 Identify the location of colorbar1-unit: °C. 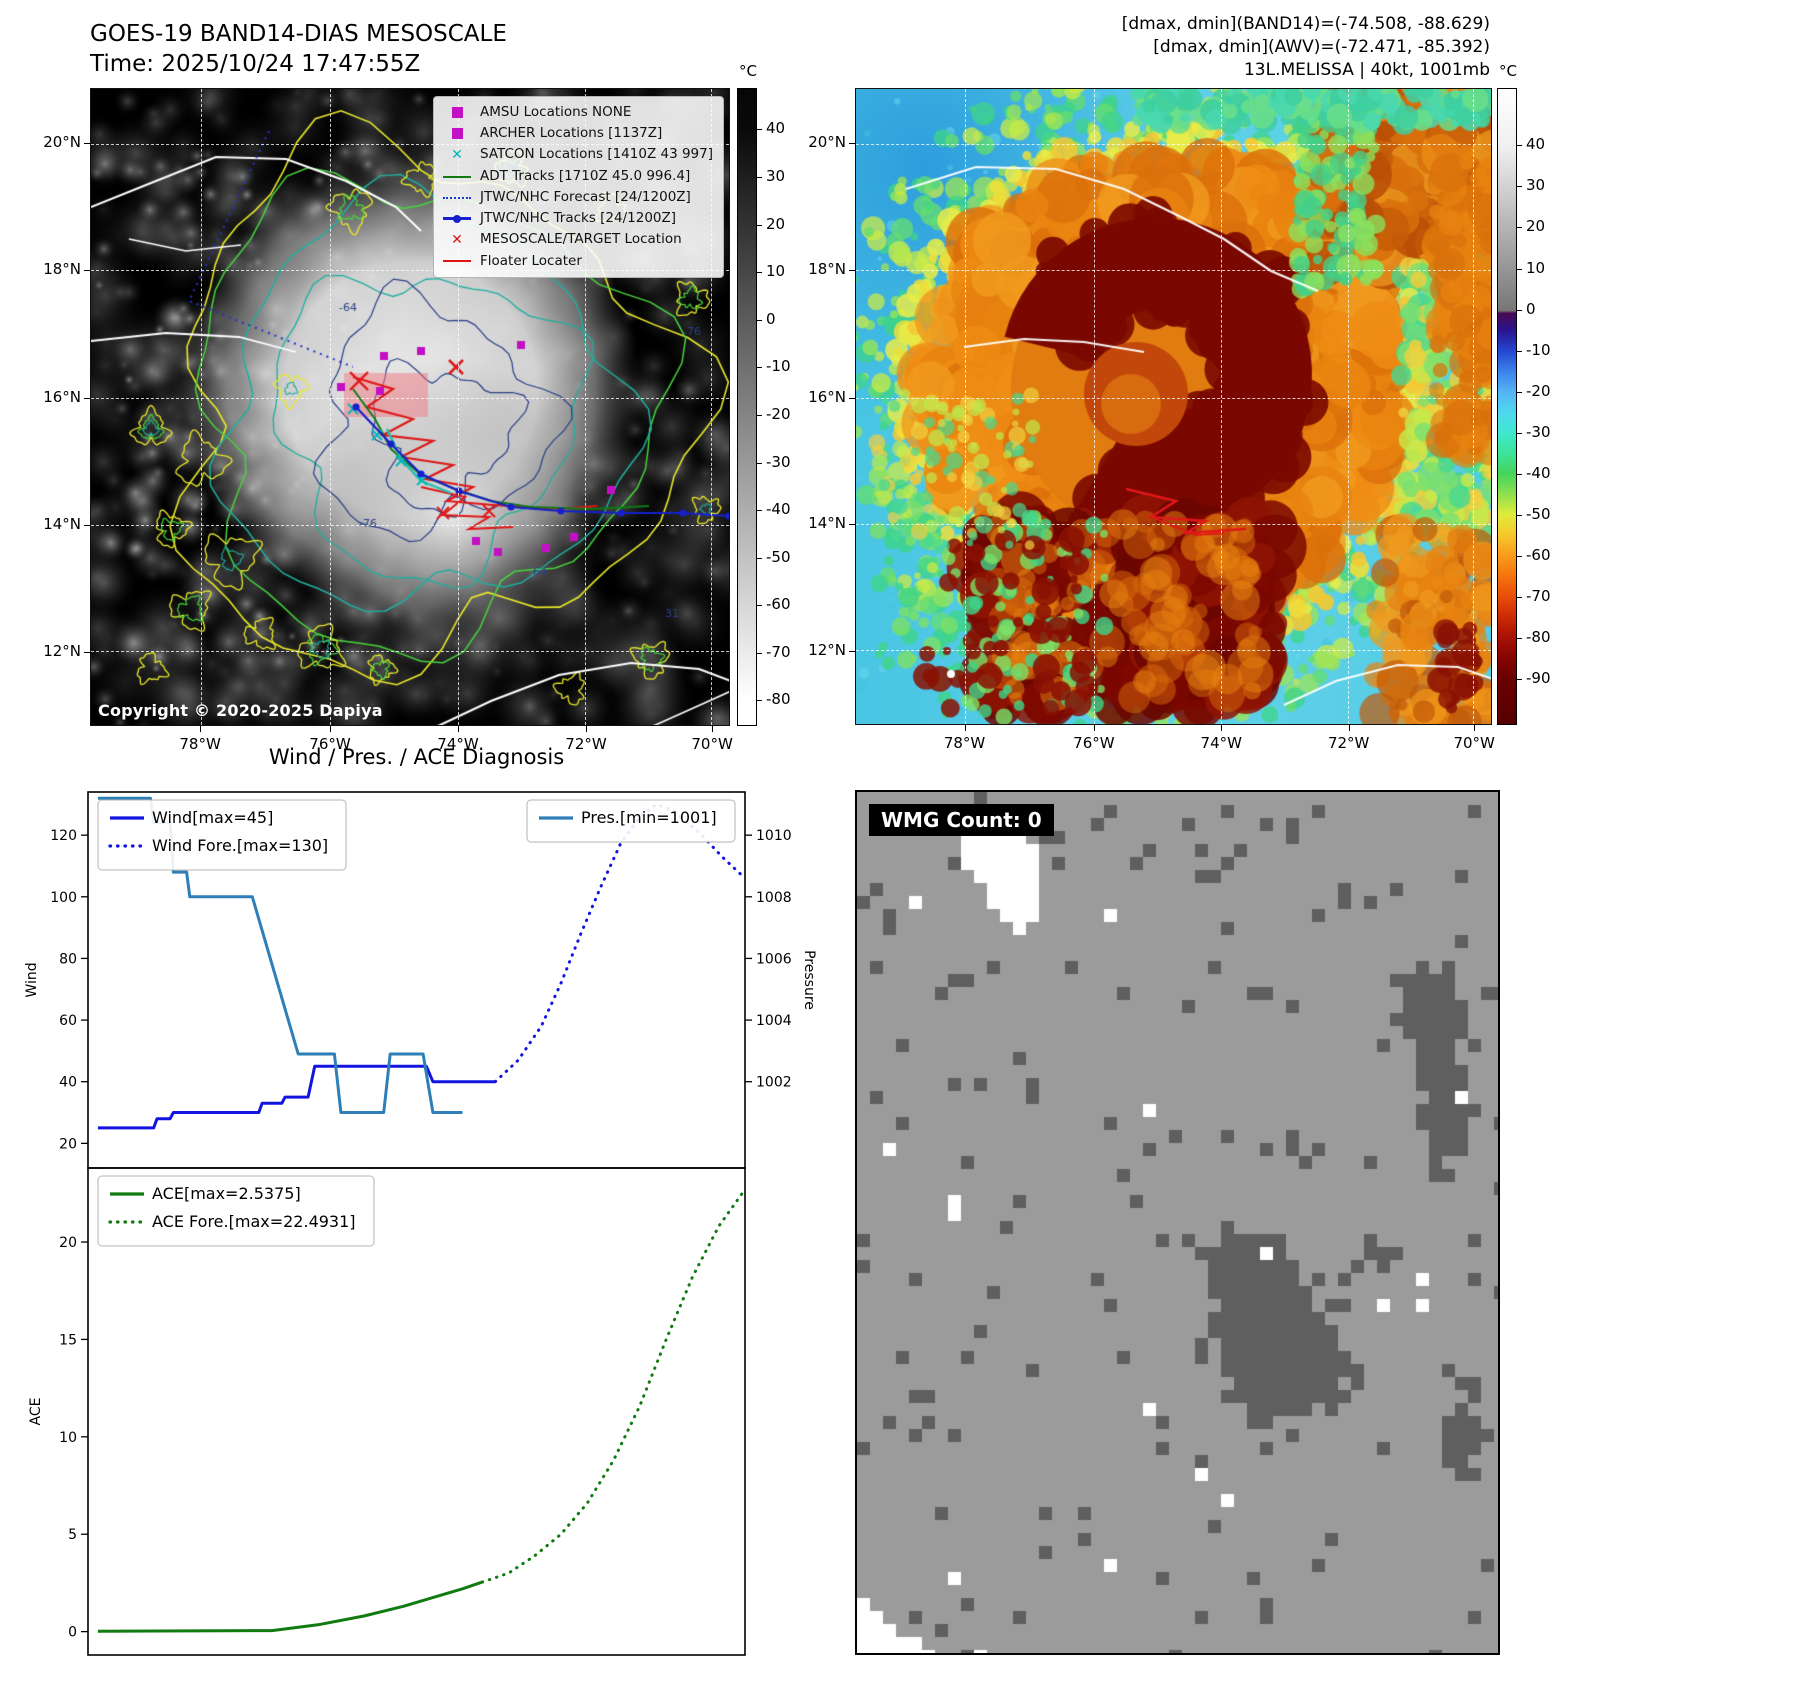
(748, 71).